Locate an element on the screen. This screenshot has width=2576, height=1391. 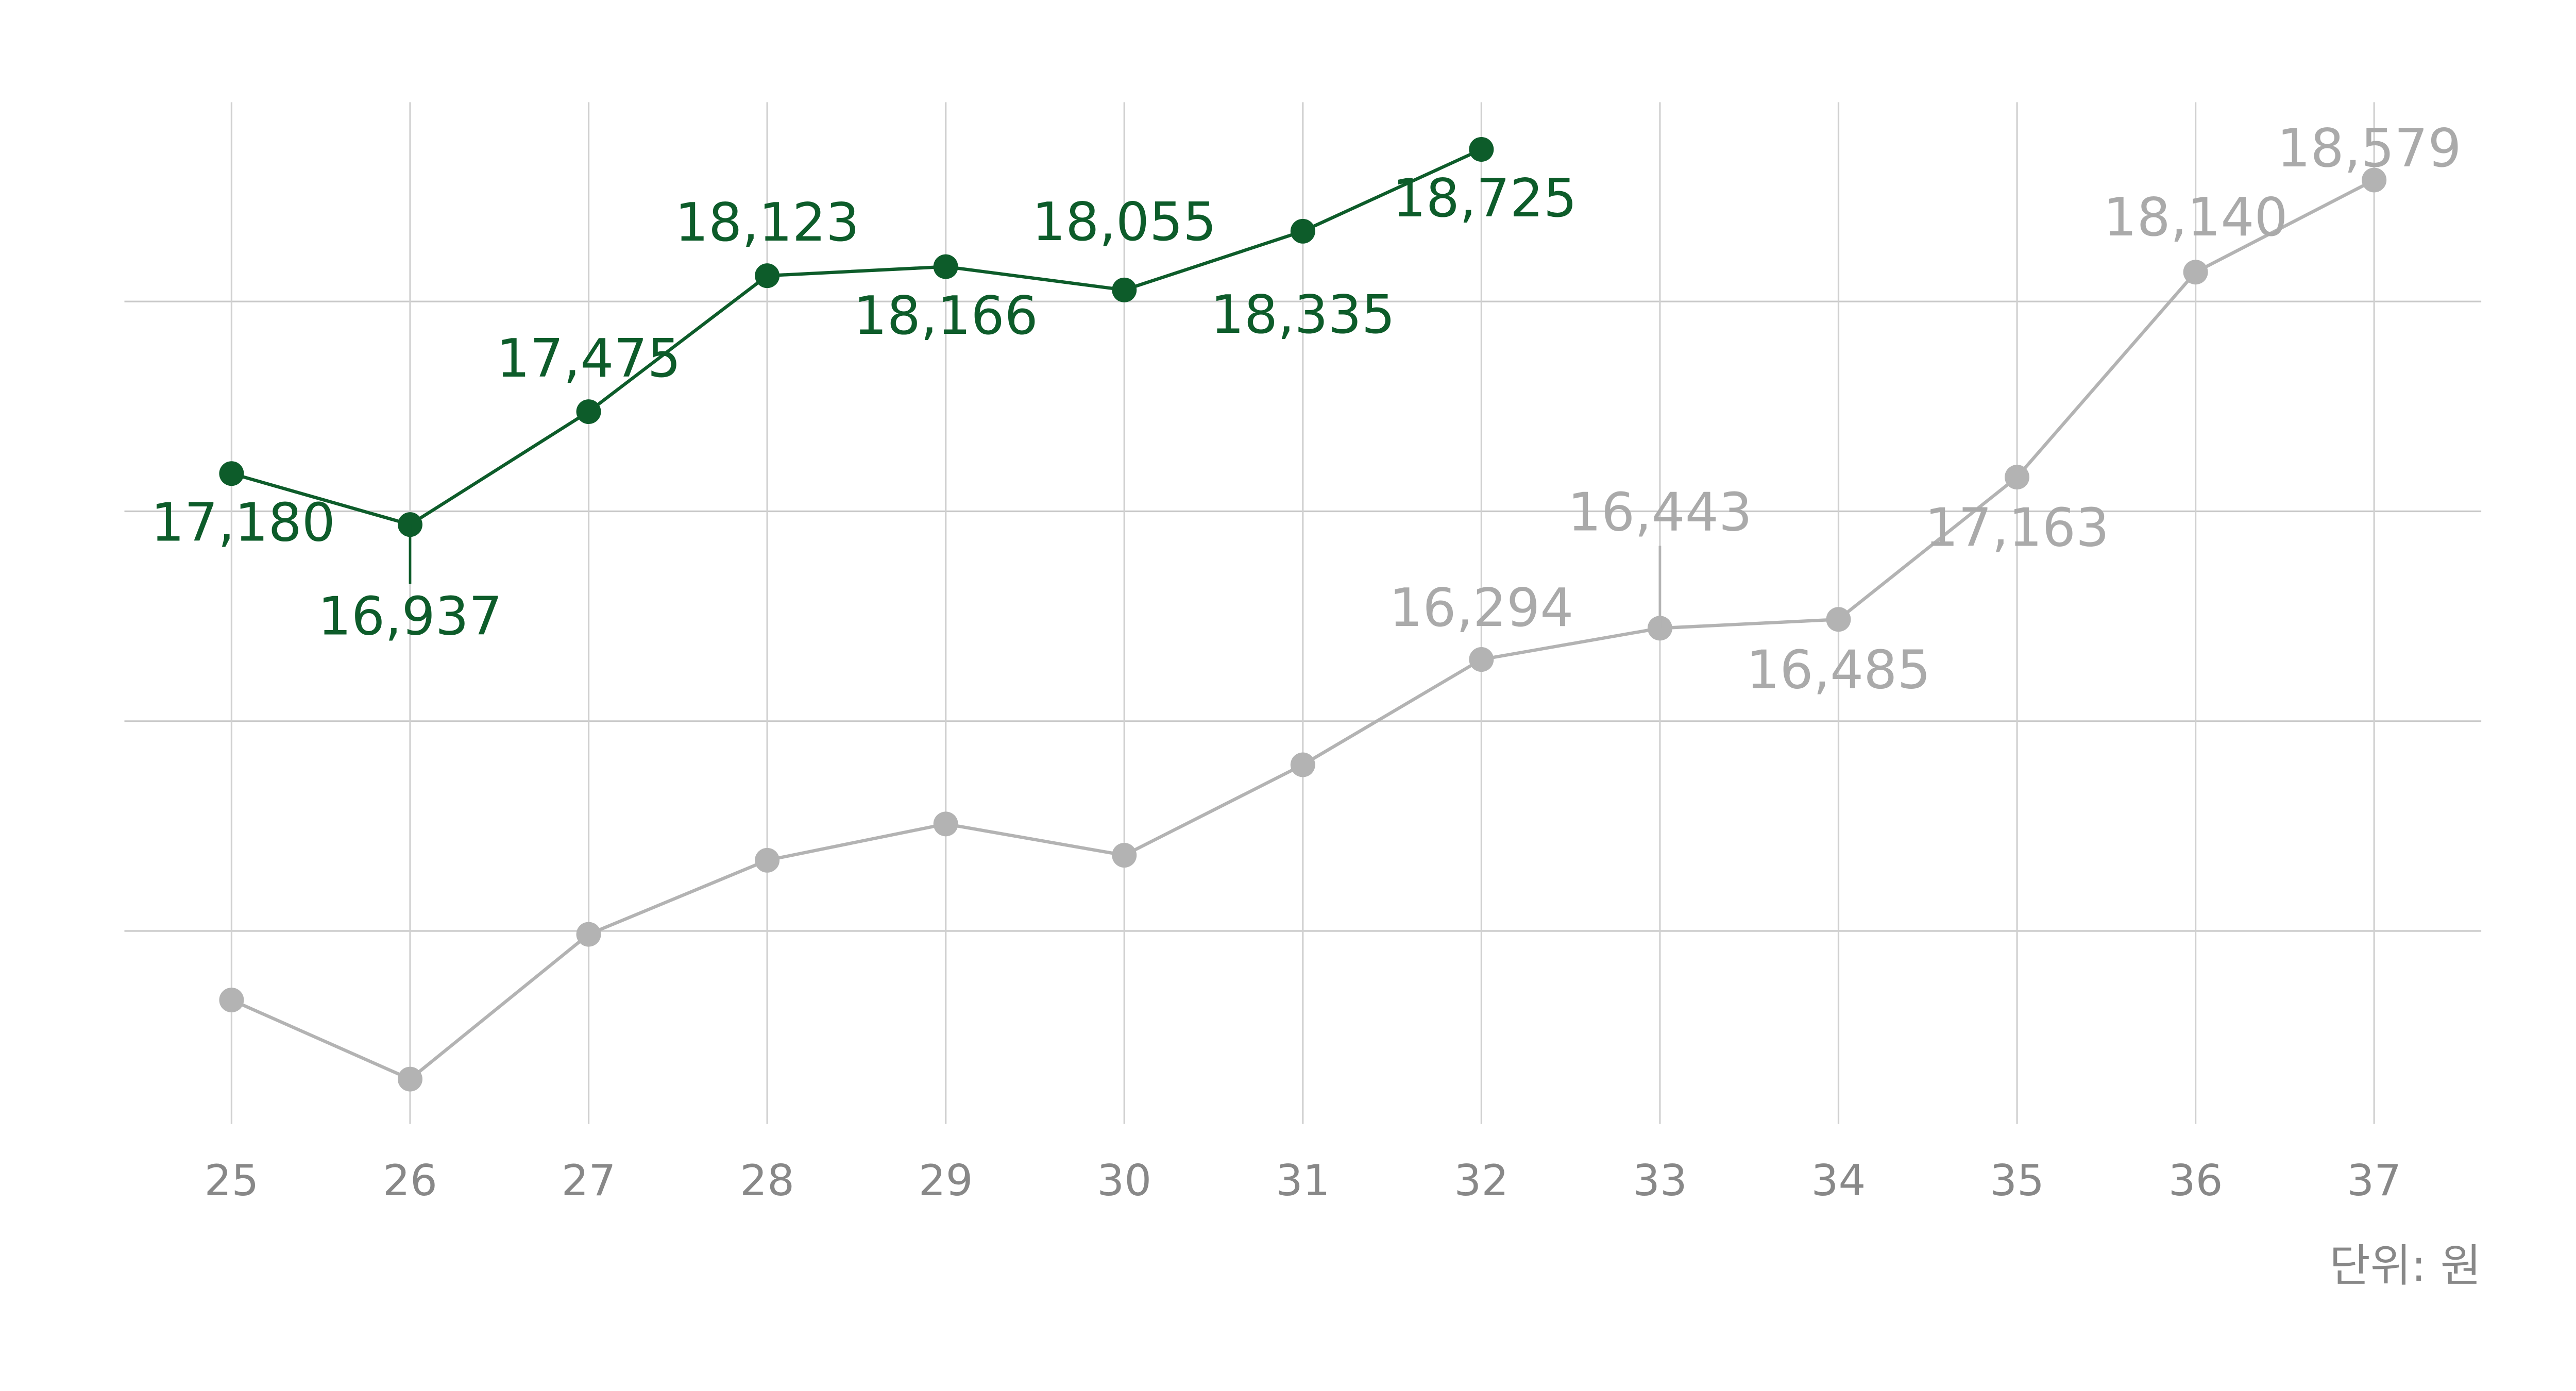
x-tick-label: 28 is located at coordinates (767, 1181).